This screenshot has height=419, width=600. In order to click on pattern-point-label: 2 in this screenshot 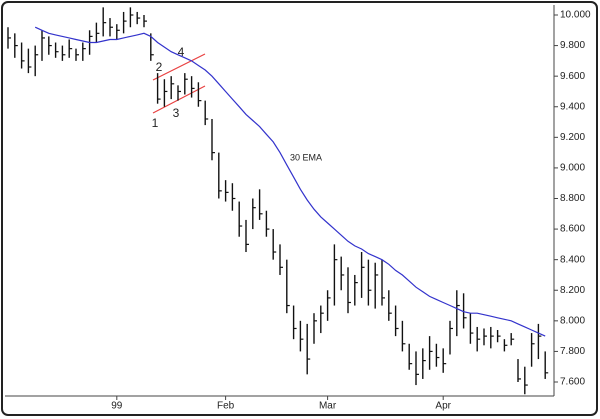, I will do `click(159, 67)`.